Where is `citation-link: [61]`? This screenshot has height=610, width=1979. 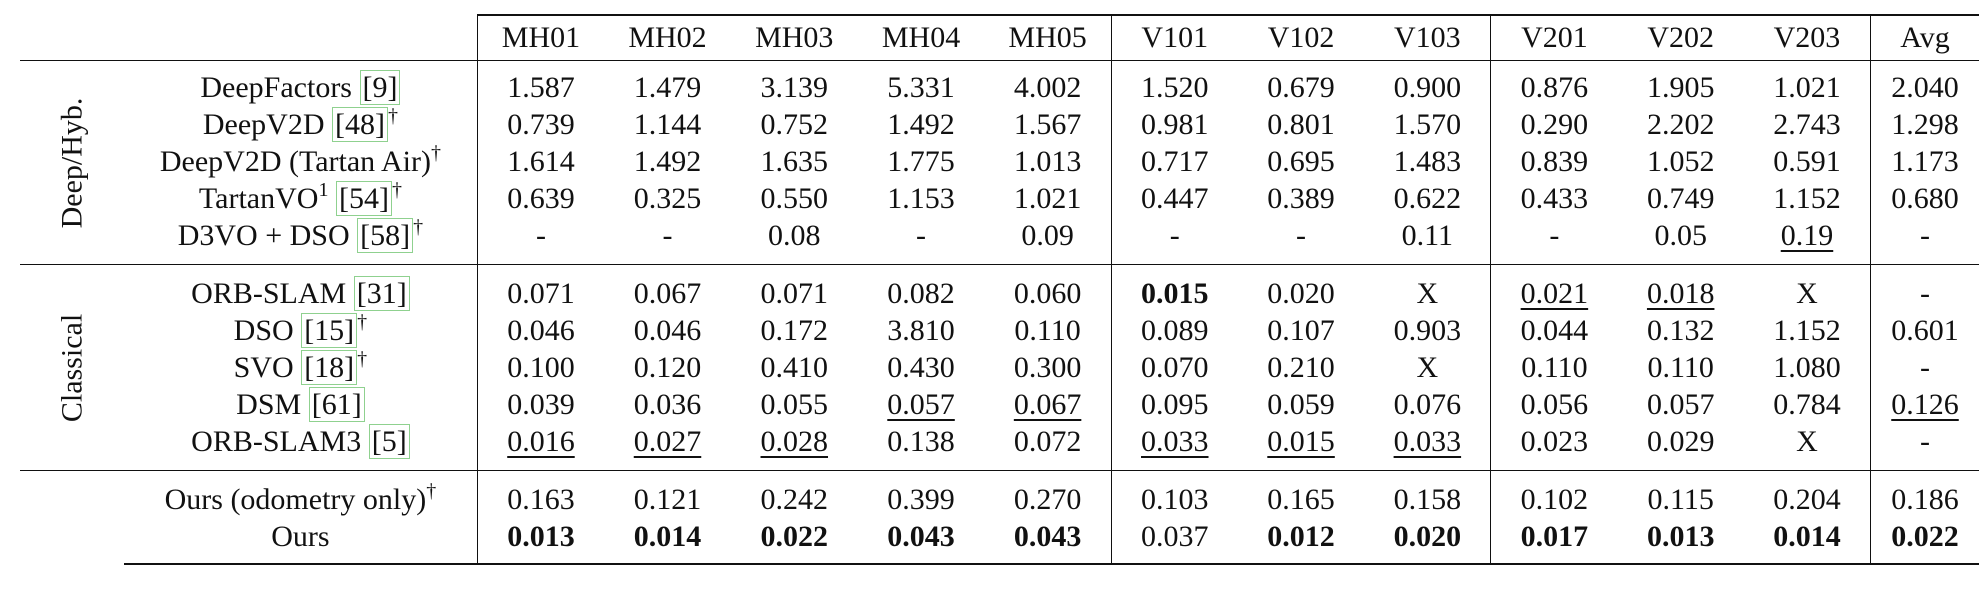 citation-link: [61] is located at coordinates (336, 404).